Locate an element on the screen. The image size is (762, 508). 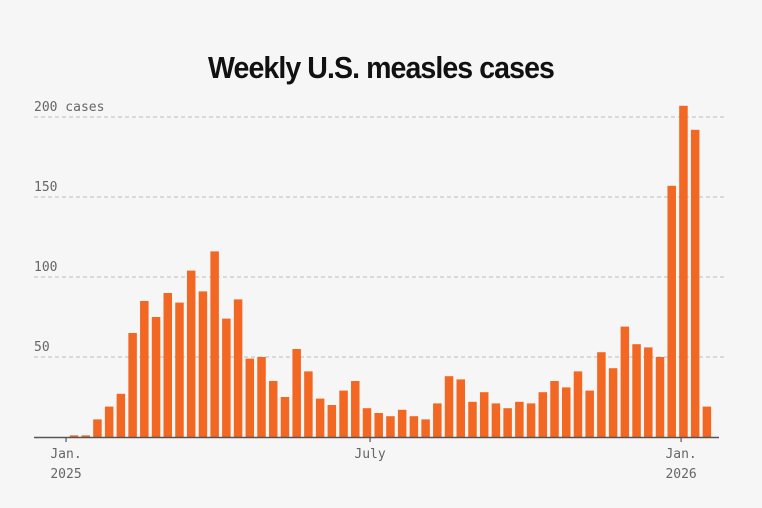
chart-title: Weekly U.S. measles cases is located at coordinates (381, 67).